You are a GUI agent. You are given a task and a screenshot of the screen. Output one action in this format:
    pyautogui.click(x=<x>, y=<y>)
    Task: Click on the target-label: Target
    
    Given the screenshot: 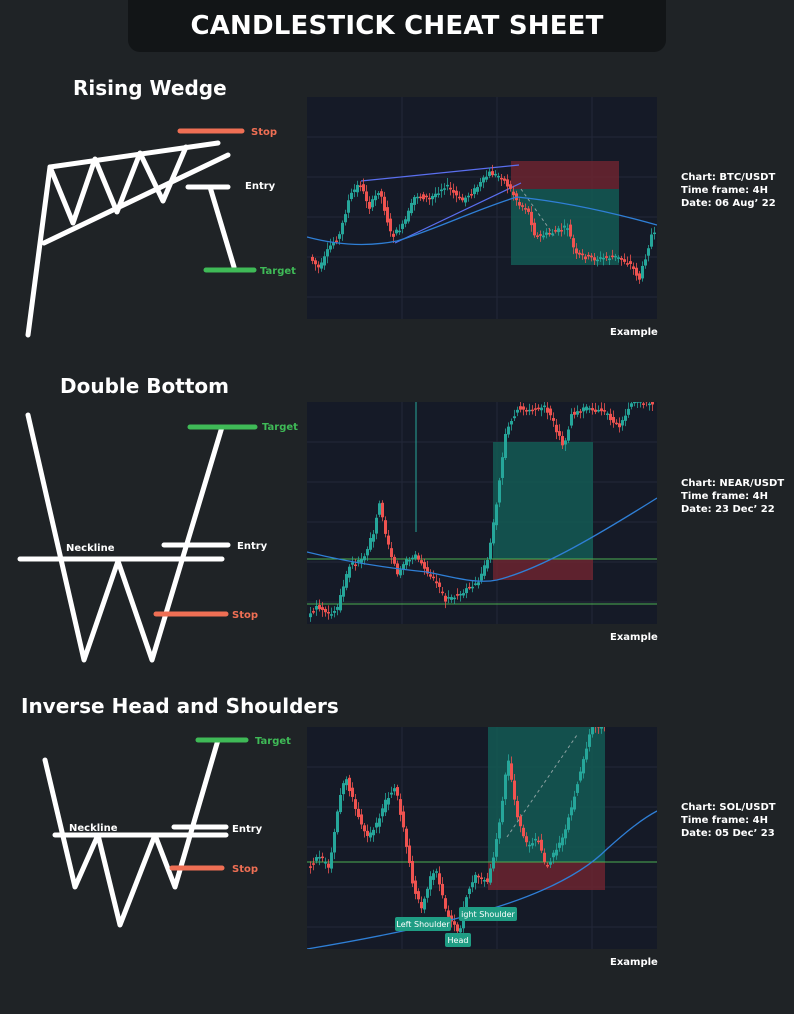 What is the action you would take?
    pyautogui.click(x=280, y=427)
    